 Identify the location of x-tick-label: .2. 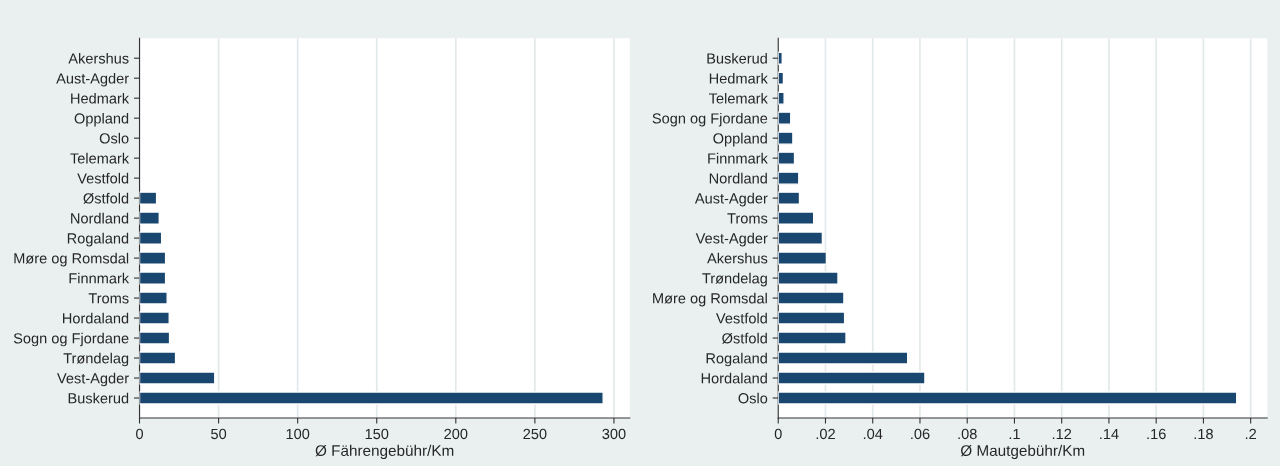
(1251, 433).